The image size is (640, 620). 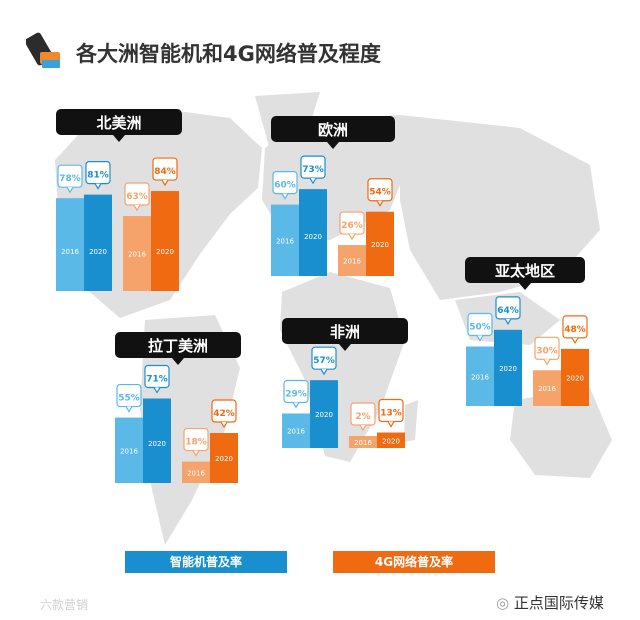 I want to click on data-label: 29%, so click(x=296, y=394).